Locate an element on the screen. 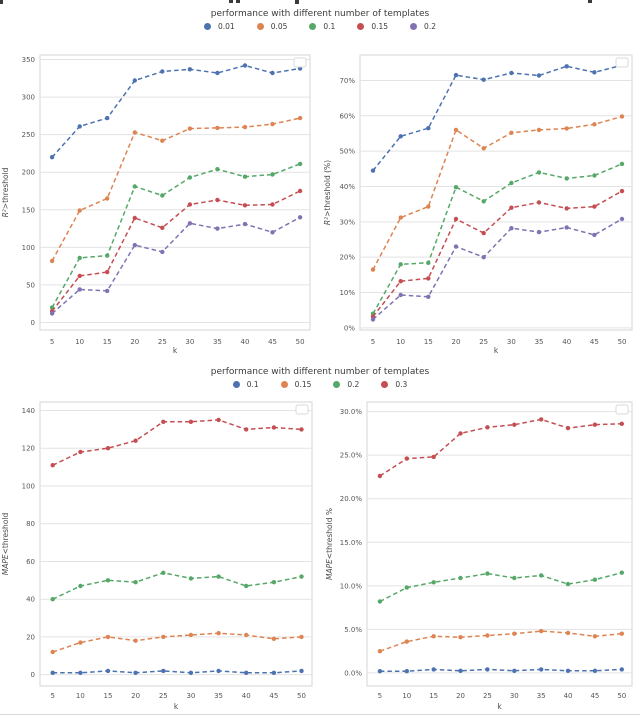 Image resolution: width=640 pixels, height=718 pixels. legend-label: 0.05 is located at coordinates (279, 26).